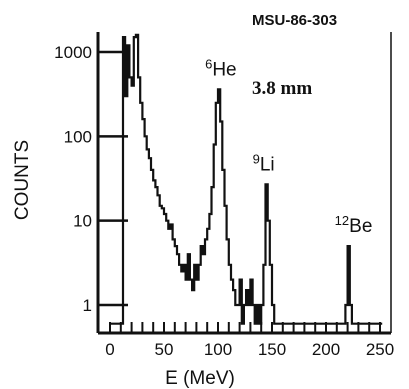  Describe the element at coordinates (208, 63) in the screenshot. I see `peak-mass-number: 6` at that location.